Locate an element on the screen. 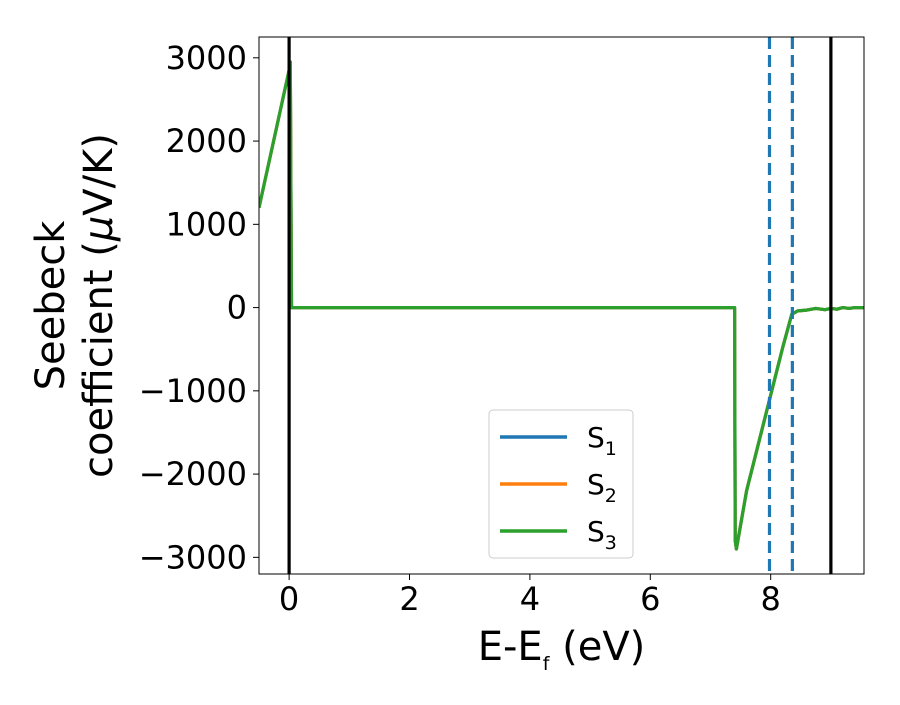 The image size is (900, 705). legend-label-2: S2 is located at coordinates (602, 487).